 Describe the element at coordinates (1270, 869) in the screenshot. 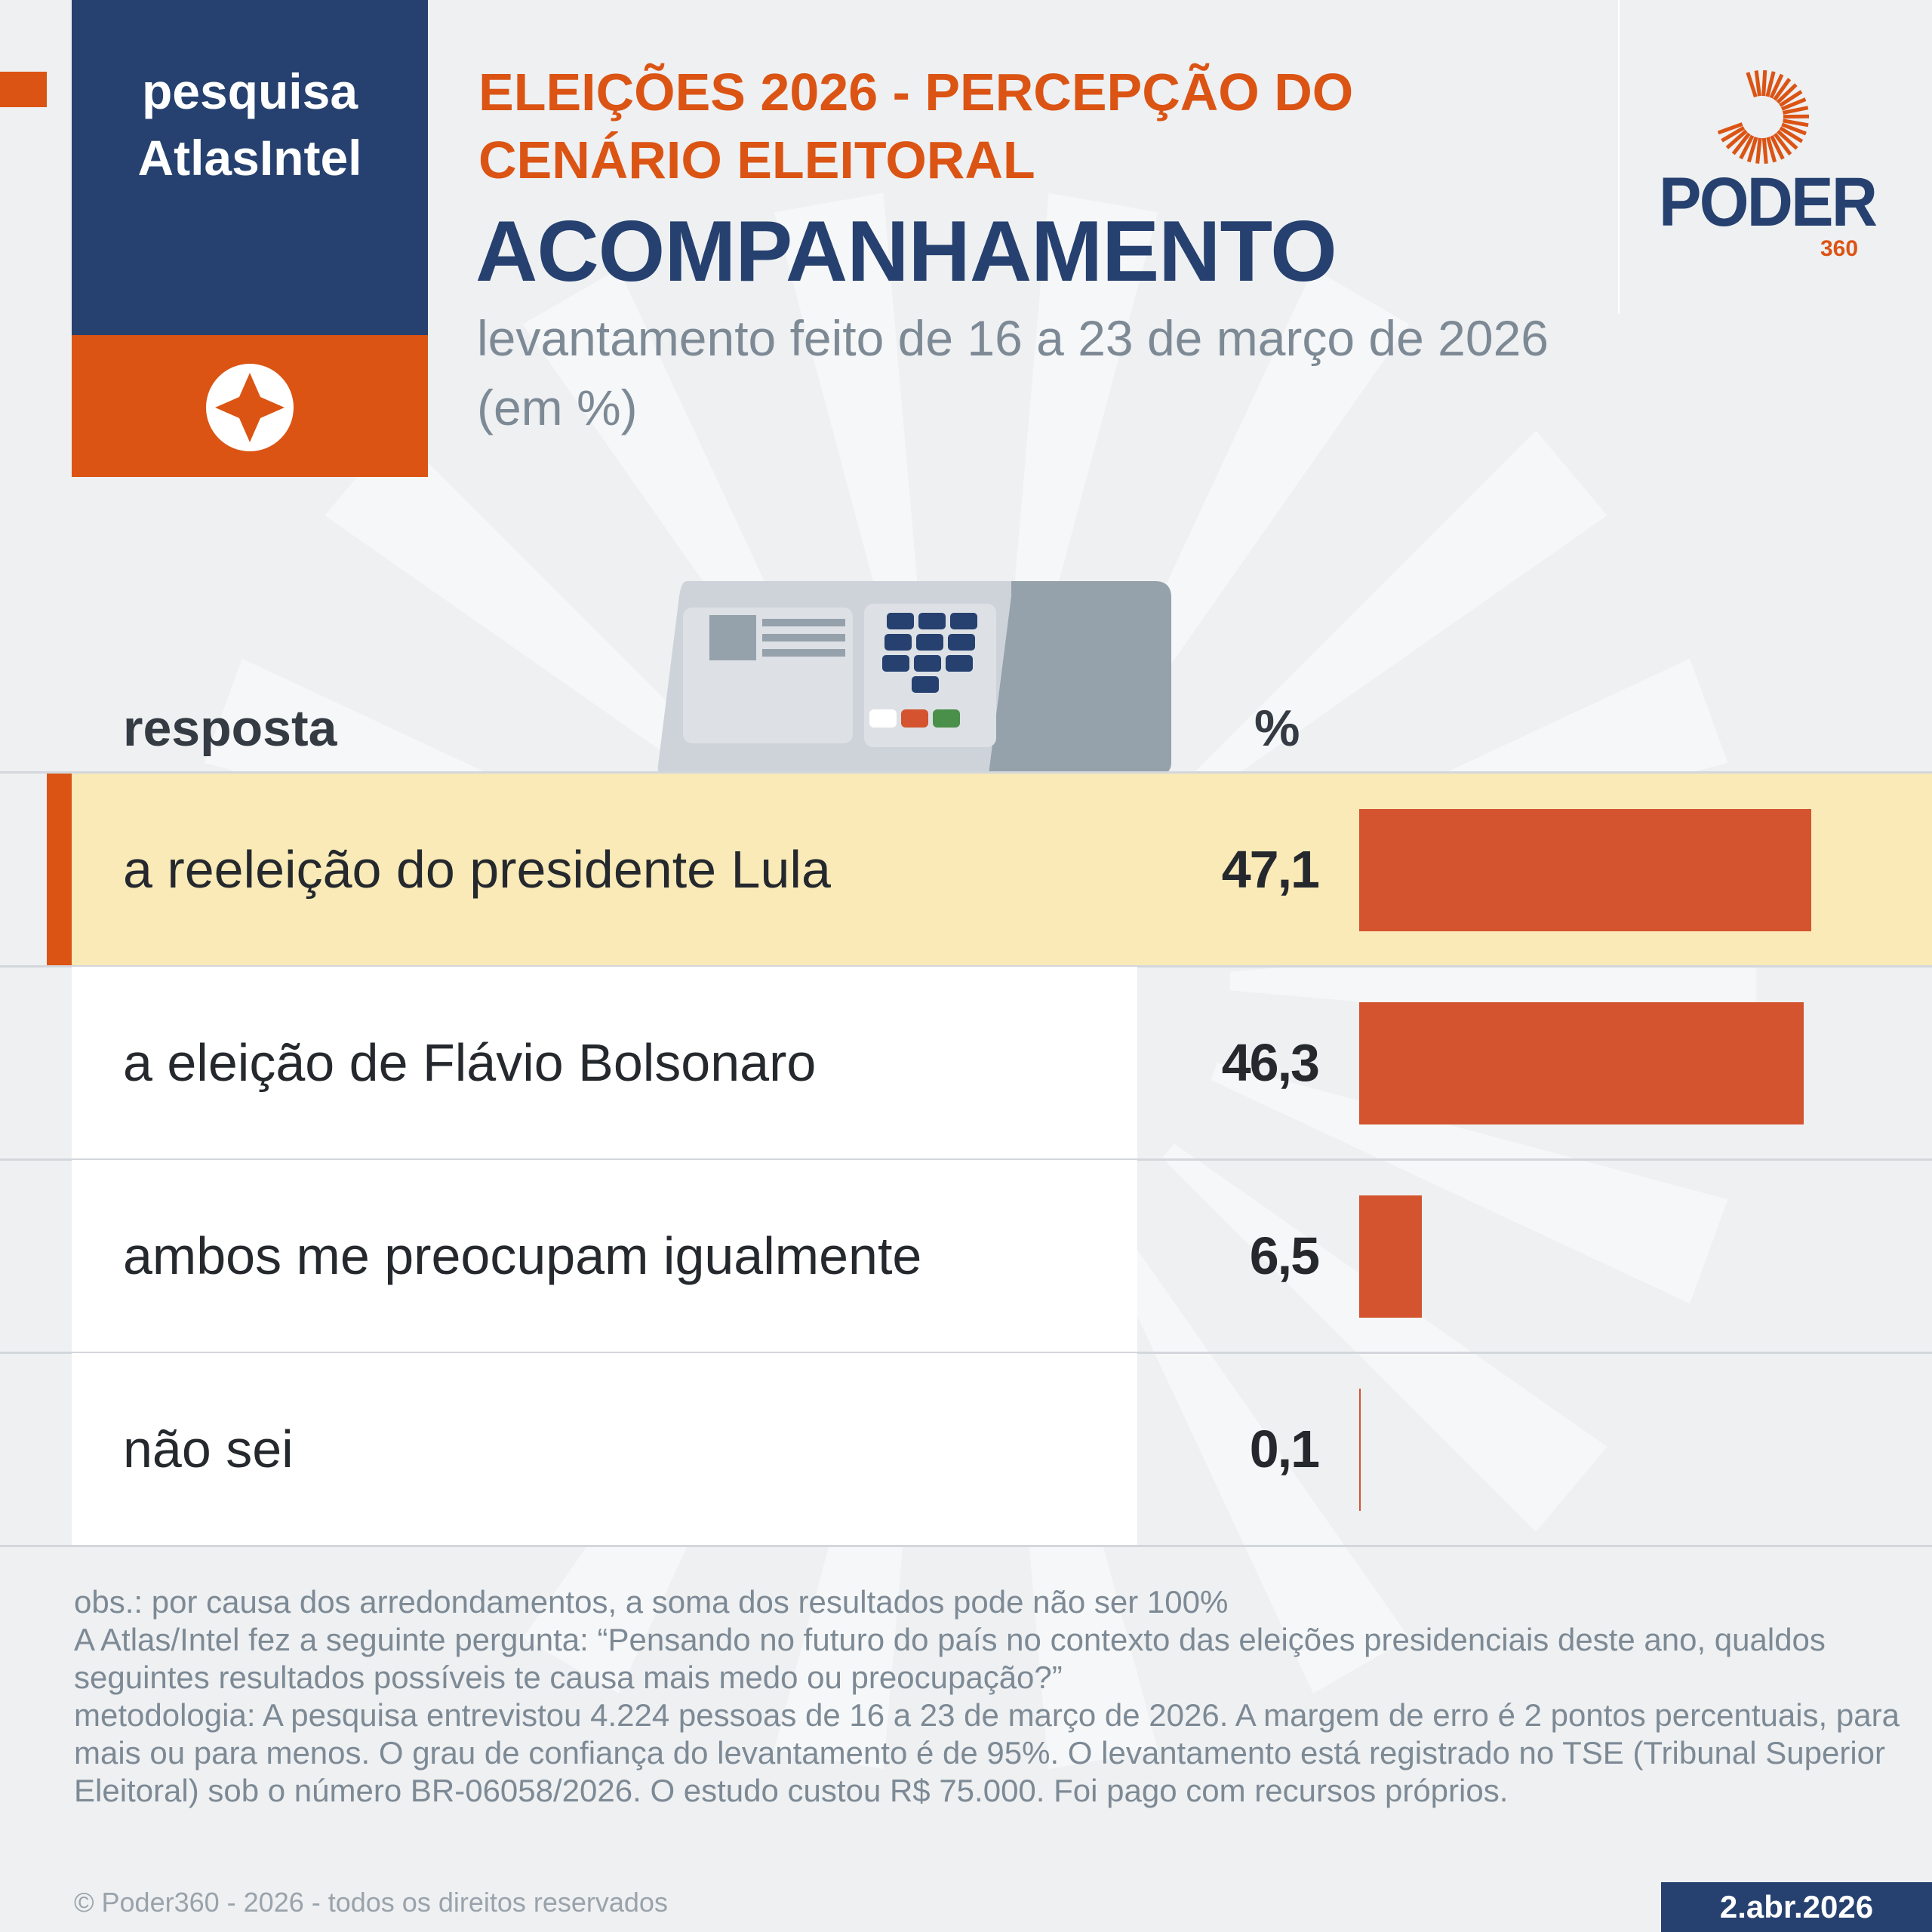

I see `row-value: 47,1` at that location.